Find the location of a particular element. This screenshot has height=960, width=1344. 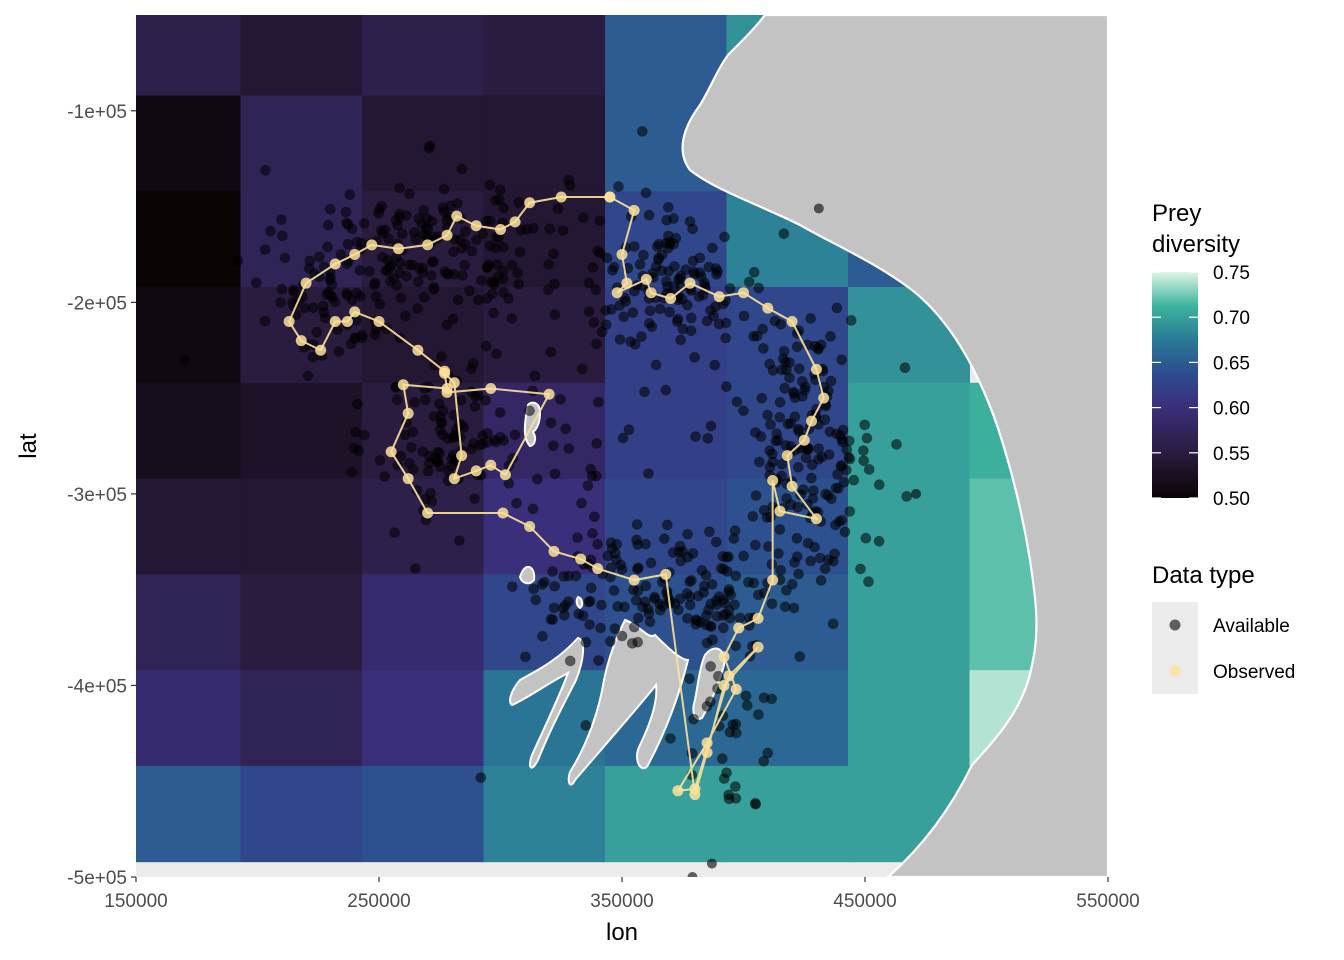

colorbar-legend: Prey diversity 0.500.550.600.650.700.75 is located at coordinates (1201, 355).